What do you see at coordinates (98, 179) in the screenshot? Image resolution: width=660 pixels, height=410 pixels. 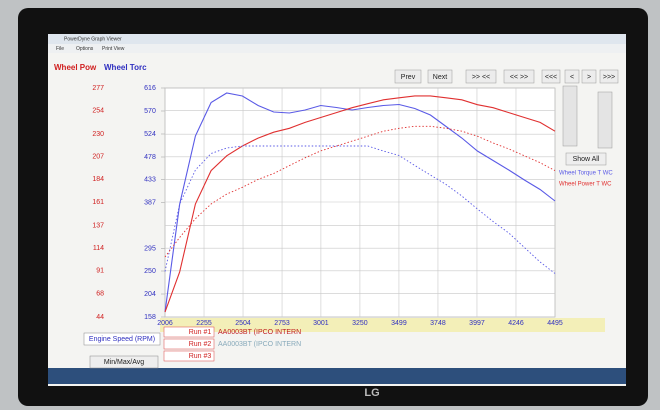 I see `y-tick-label: 184` at bounding box center [98, 179].